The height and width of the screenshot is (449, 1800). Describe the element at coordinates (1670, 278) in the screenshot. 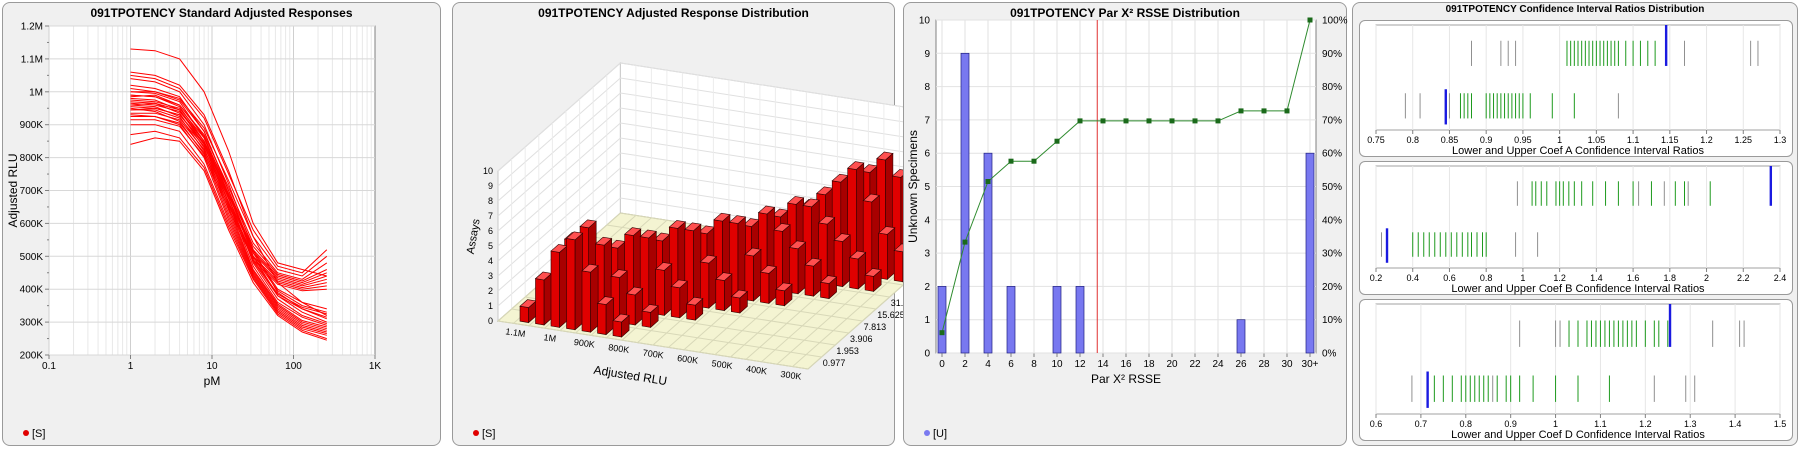

I see `x-tick-label: 1.8` at that location.